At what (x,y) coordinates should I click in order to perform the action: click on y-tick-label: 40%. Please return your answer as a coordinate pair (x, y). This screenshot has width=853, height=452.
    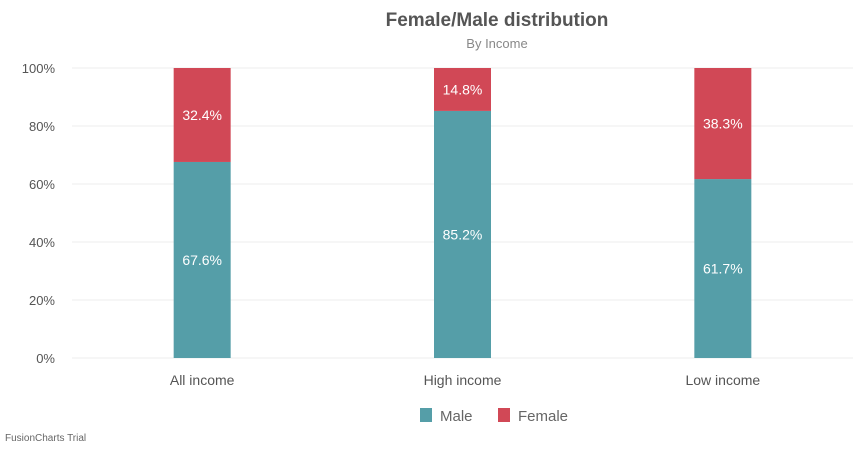
    Looking at the image, I should click on (42, 242).